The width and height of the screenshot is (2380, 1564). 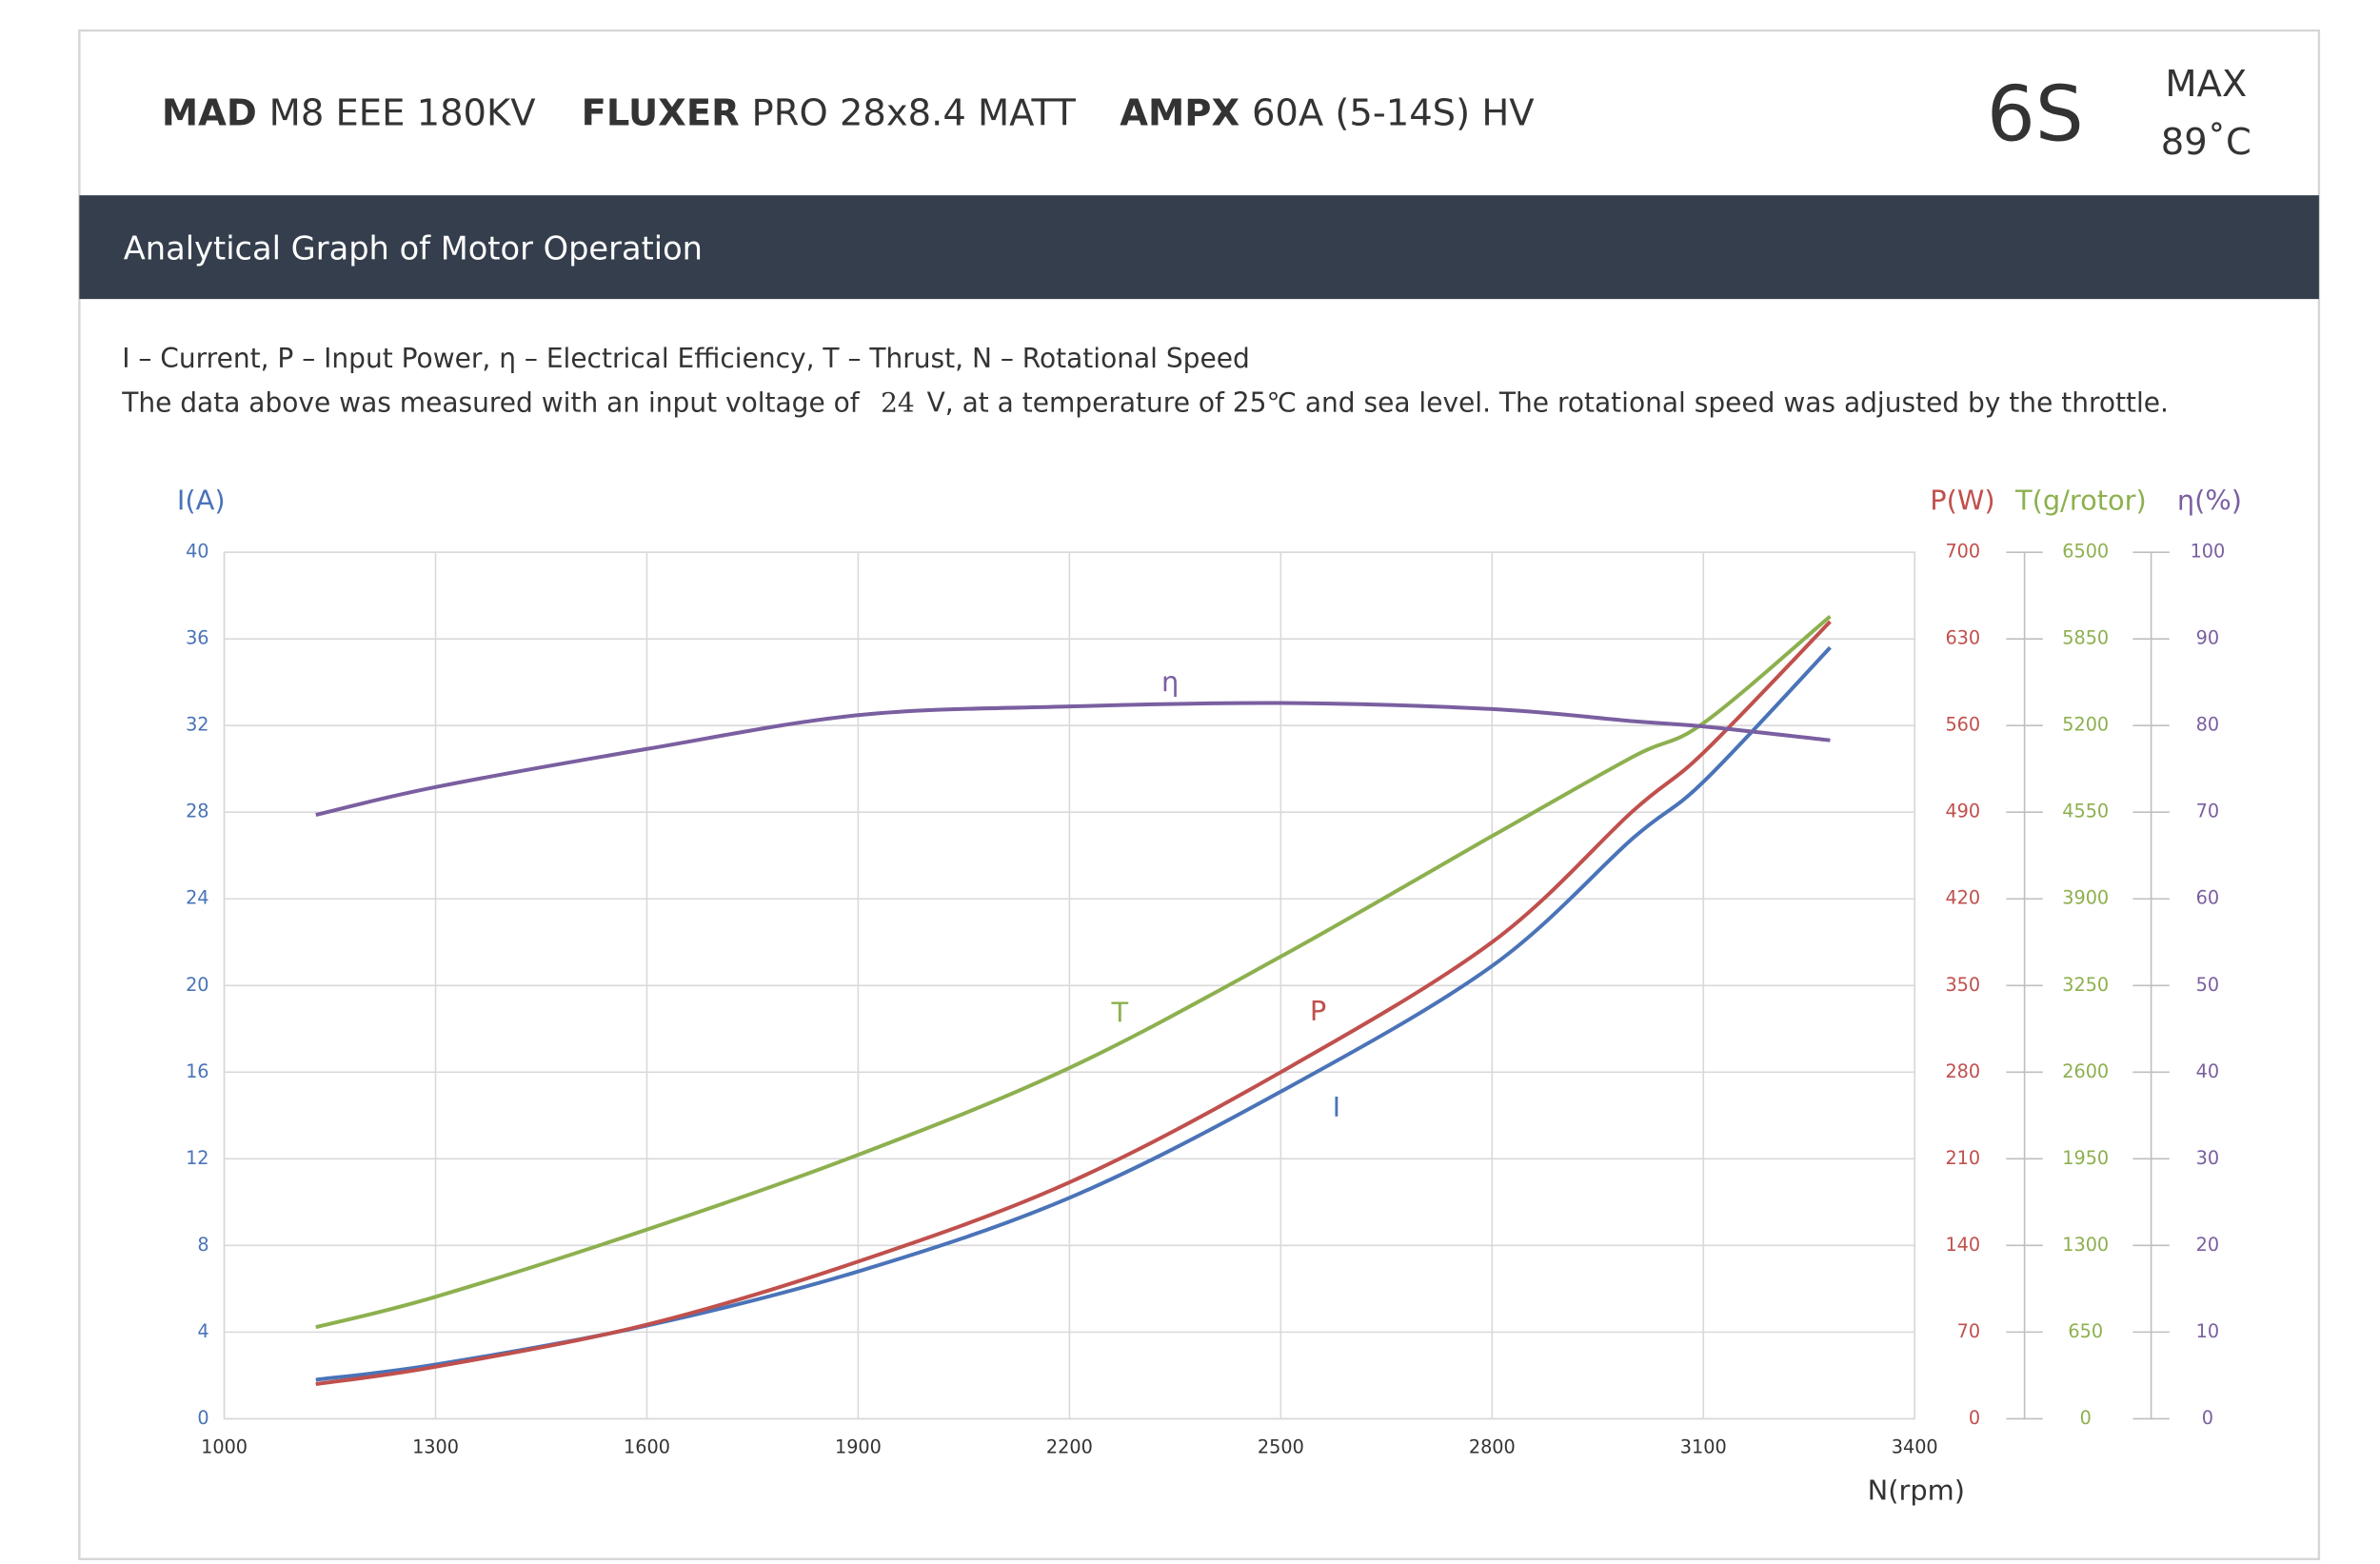 What do you see at coordinates (1073, 759) in the screenshot?
I see `curve` at bounding box center [1073, 759].